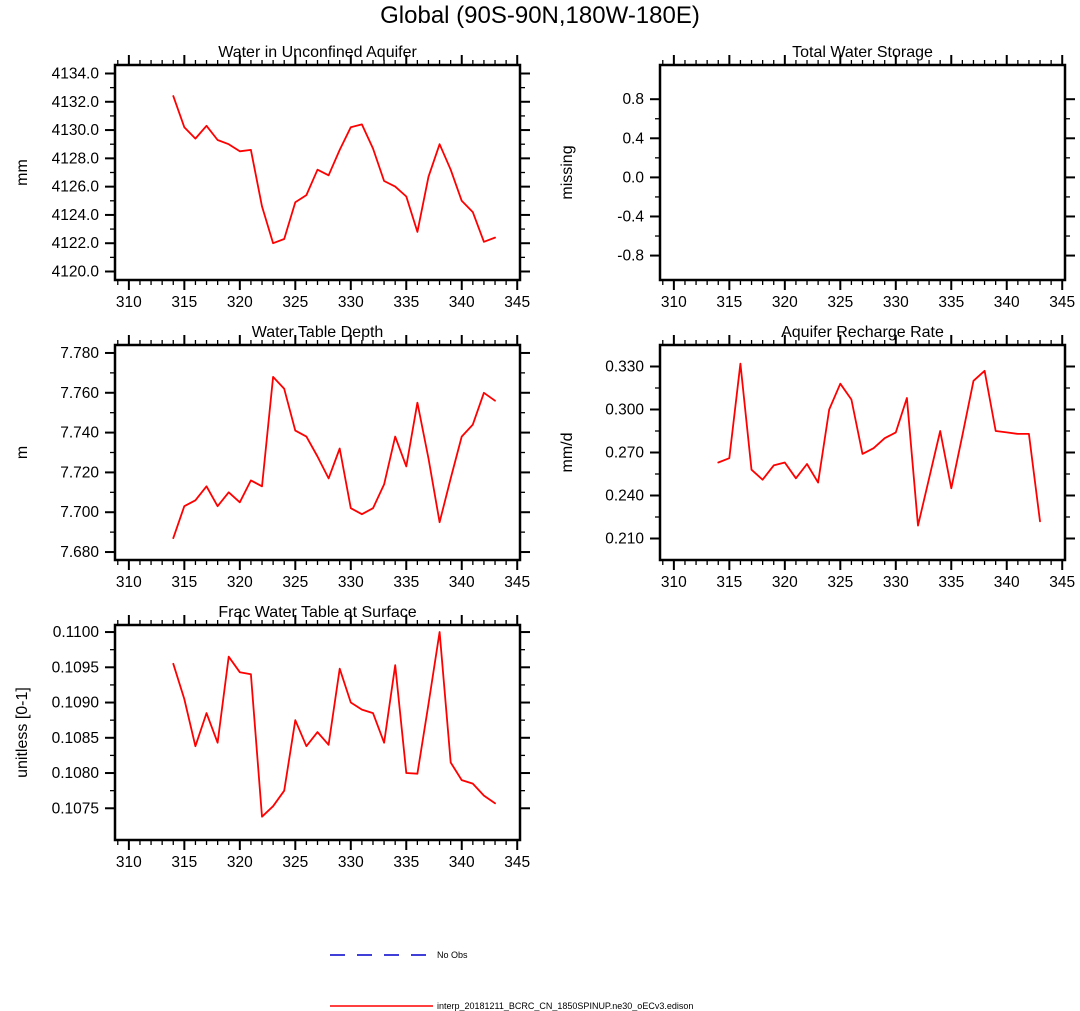 This screenshot has width=1080, height=1011. Describe the element at coordinates (862, 332) in the screenshot. I see `chart-title: Aquifer Recharge Rate` at that location.